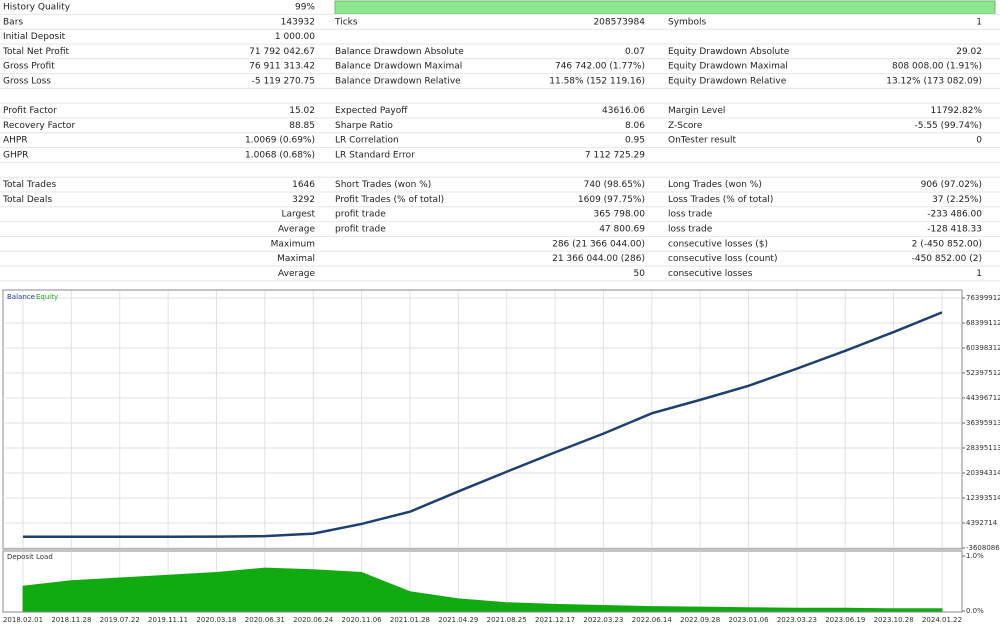 Image resolution: width=1000 pixels, height=630 pixels. Describe the element at coordinates (700, 620) in the screenshot. I see `x-tick-label: 2022.09.28` at that location.